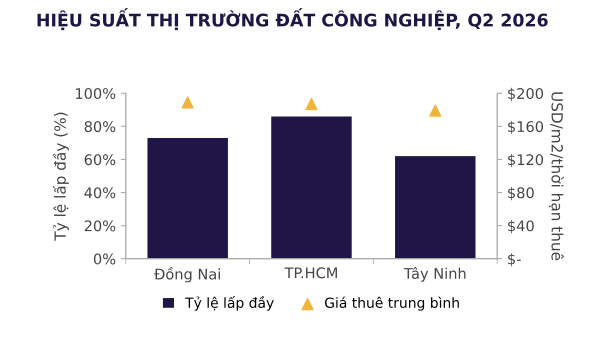 This screenshot has width=599, height=352. Describe the element at coordinates (310, 272) in the screenshot. I see `x-tick-label: TP.HCM` at that location.